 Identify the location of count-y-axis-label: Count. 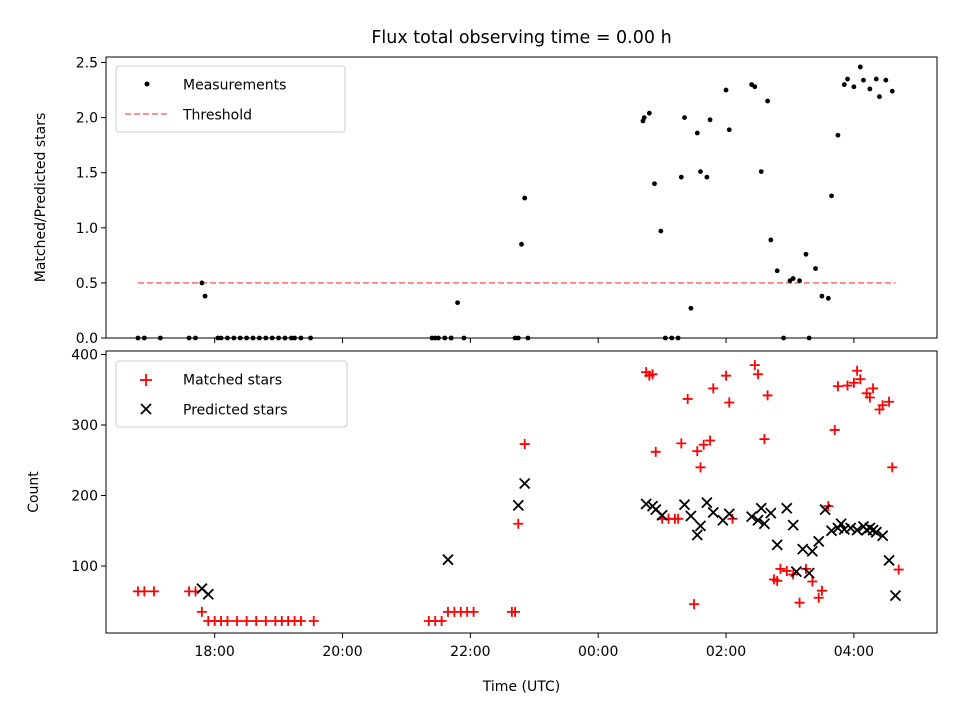
(34, 492).